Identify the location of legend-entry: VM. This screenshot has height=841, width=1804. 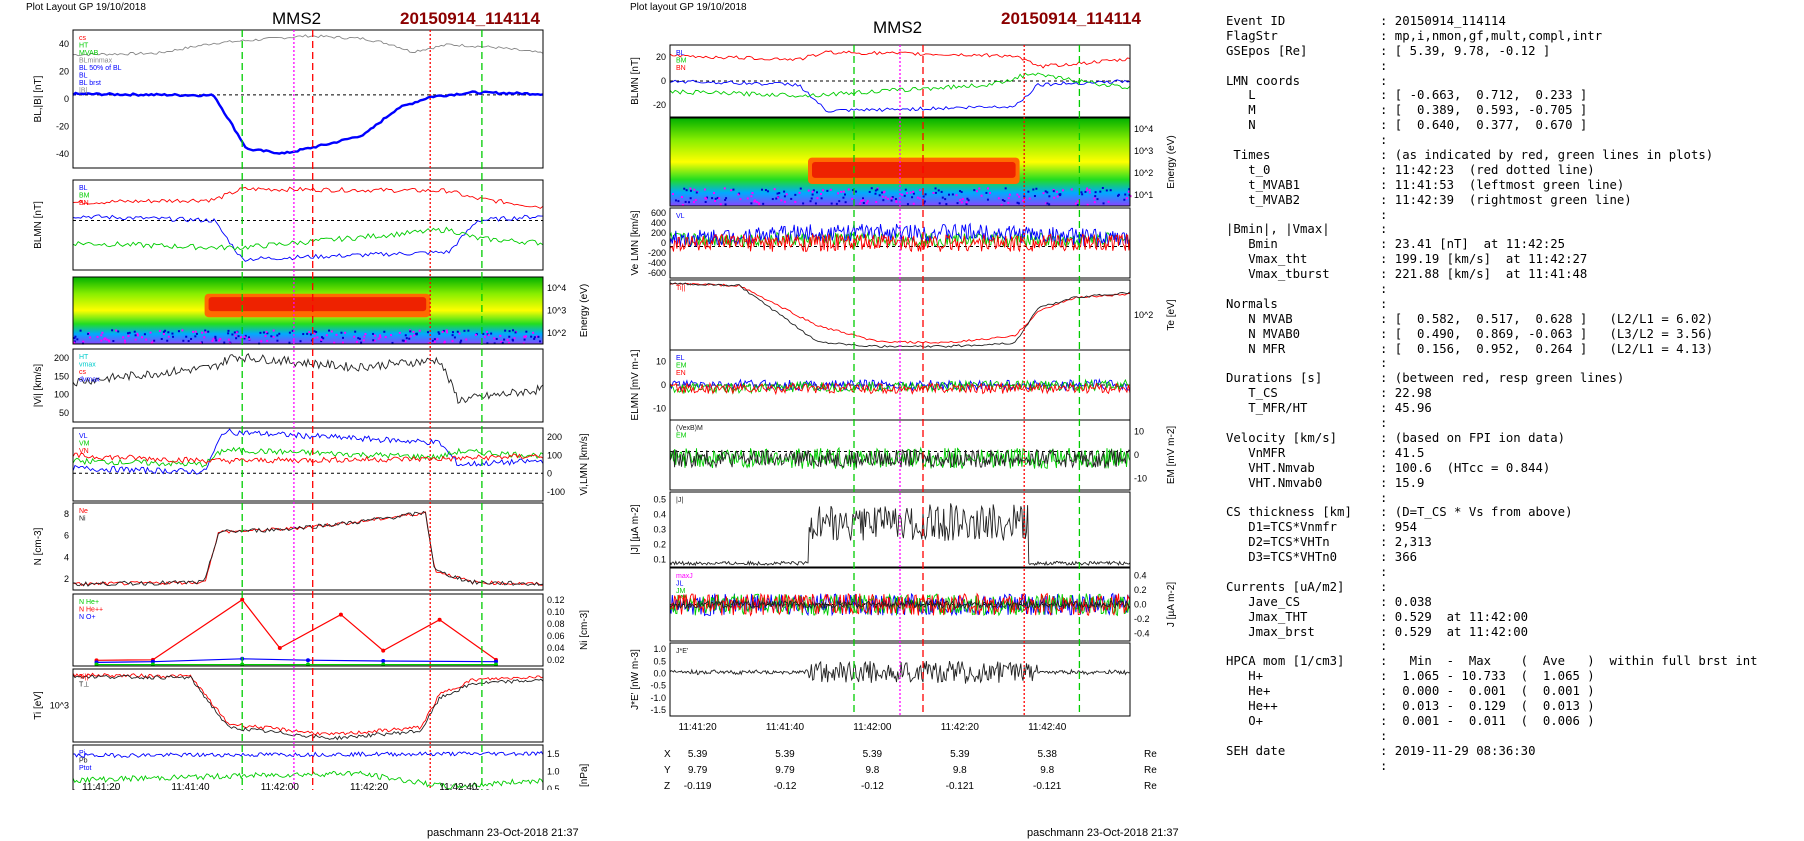
(84, 444).